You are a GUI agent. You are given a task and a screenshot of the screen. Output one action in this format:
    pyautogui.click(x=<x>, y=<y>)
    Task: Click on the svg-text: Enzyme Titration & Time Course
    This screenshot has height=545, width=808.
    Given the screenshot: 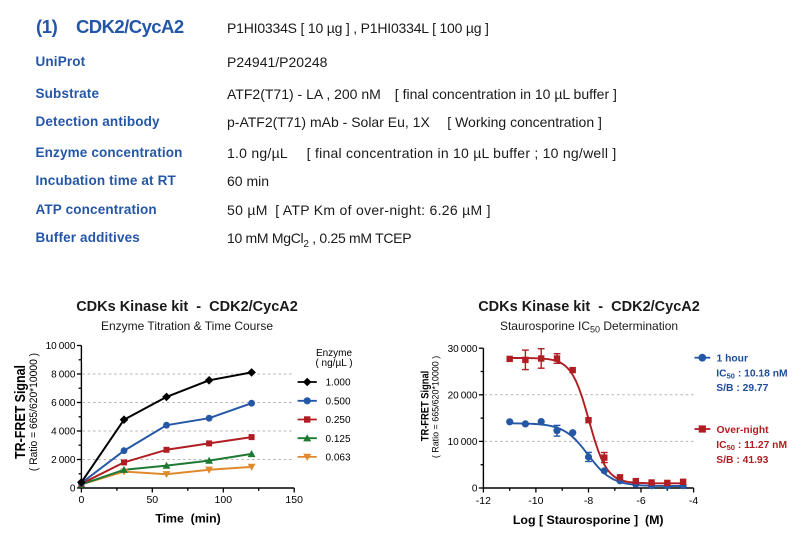 What is the action you would take?
    pyautogui.click(x=187, y=326)
    